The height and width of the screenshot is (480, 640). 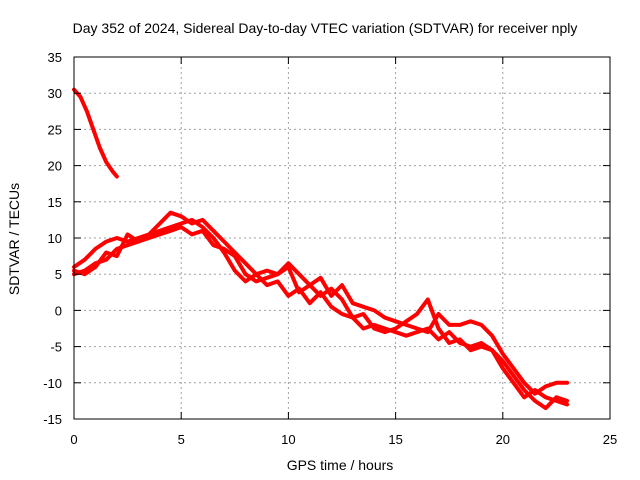 What do you see at coordinates (55, 57) in the screenshot?
I see `y-tick-label: 35` at bounding box center [55, 57].